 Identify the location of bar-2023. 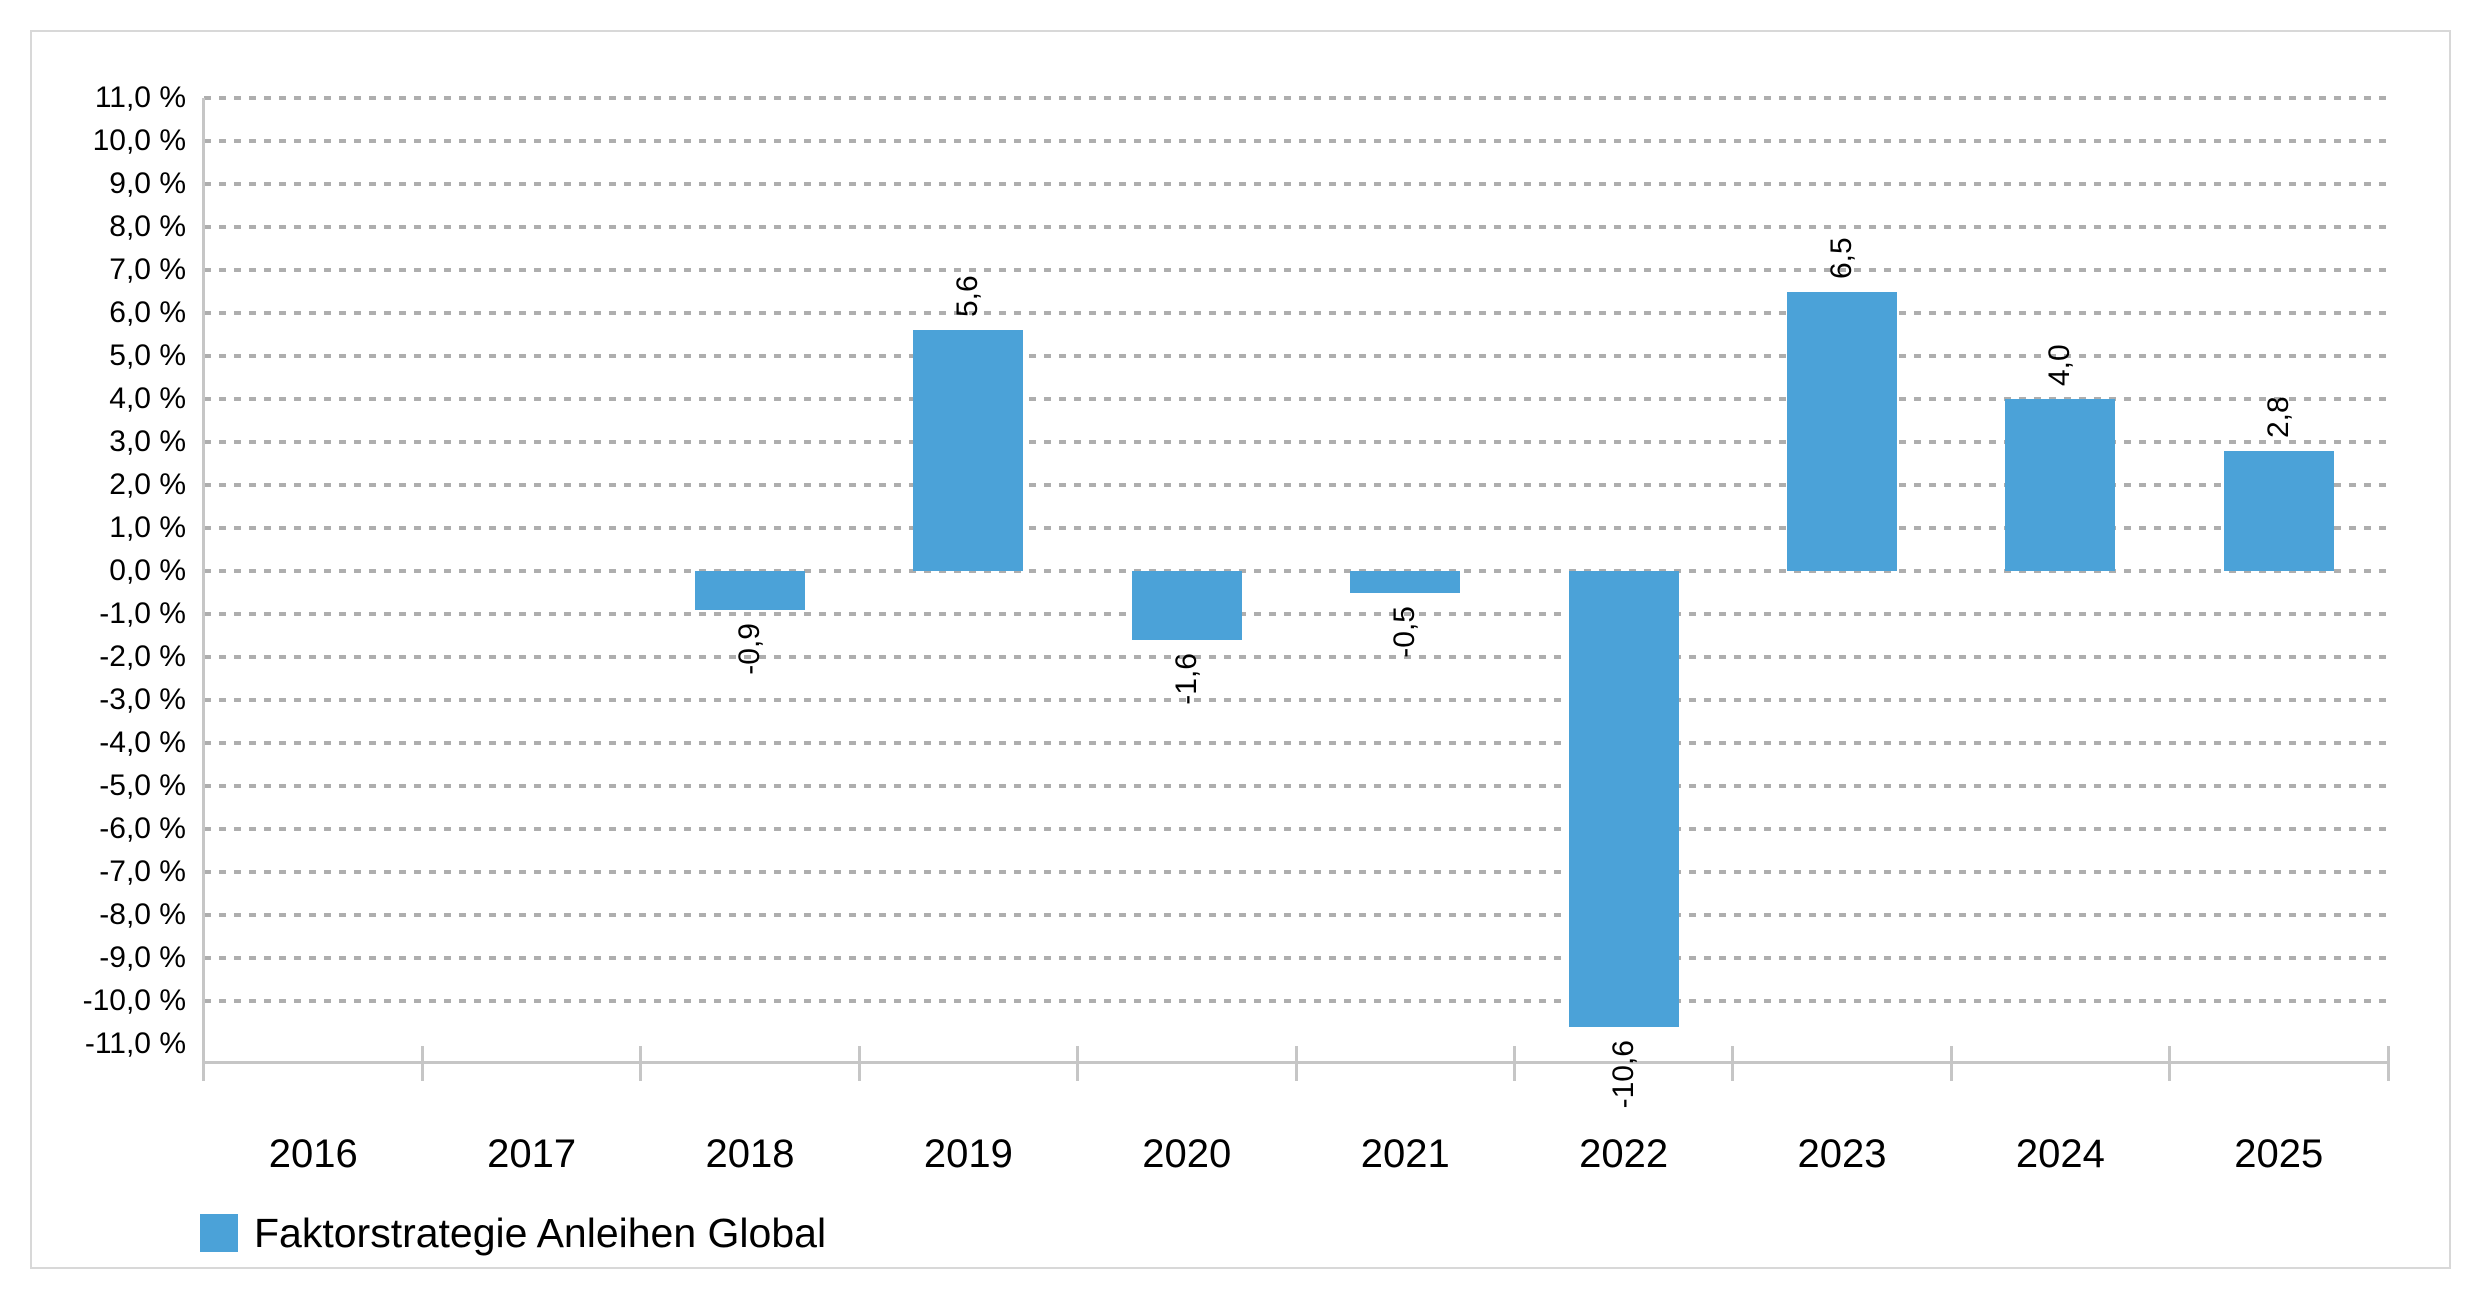
(1842, 431).